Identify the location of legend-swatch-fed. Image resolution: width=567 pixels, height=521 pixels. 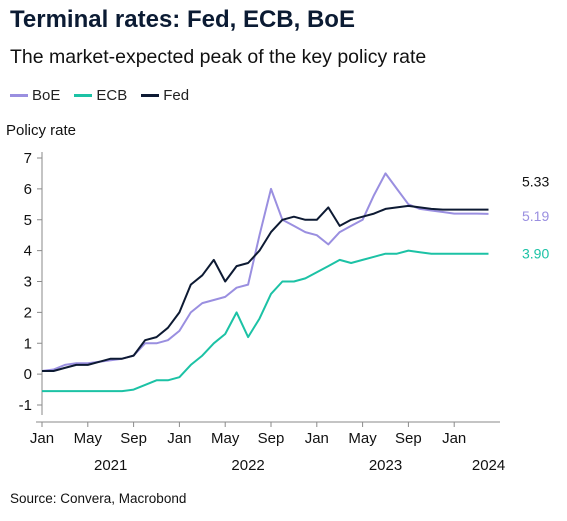
(150, 95).